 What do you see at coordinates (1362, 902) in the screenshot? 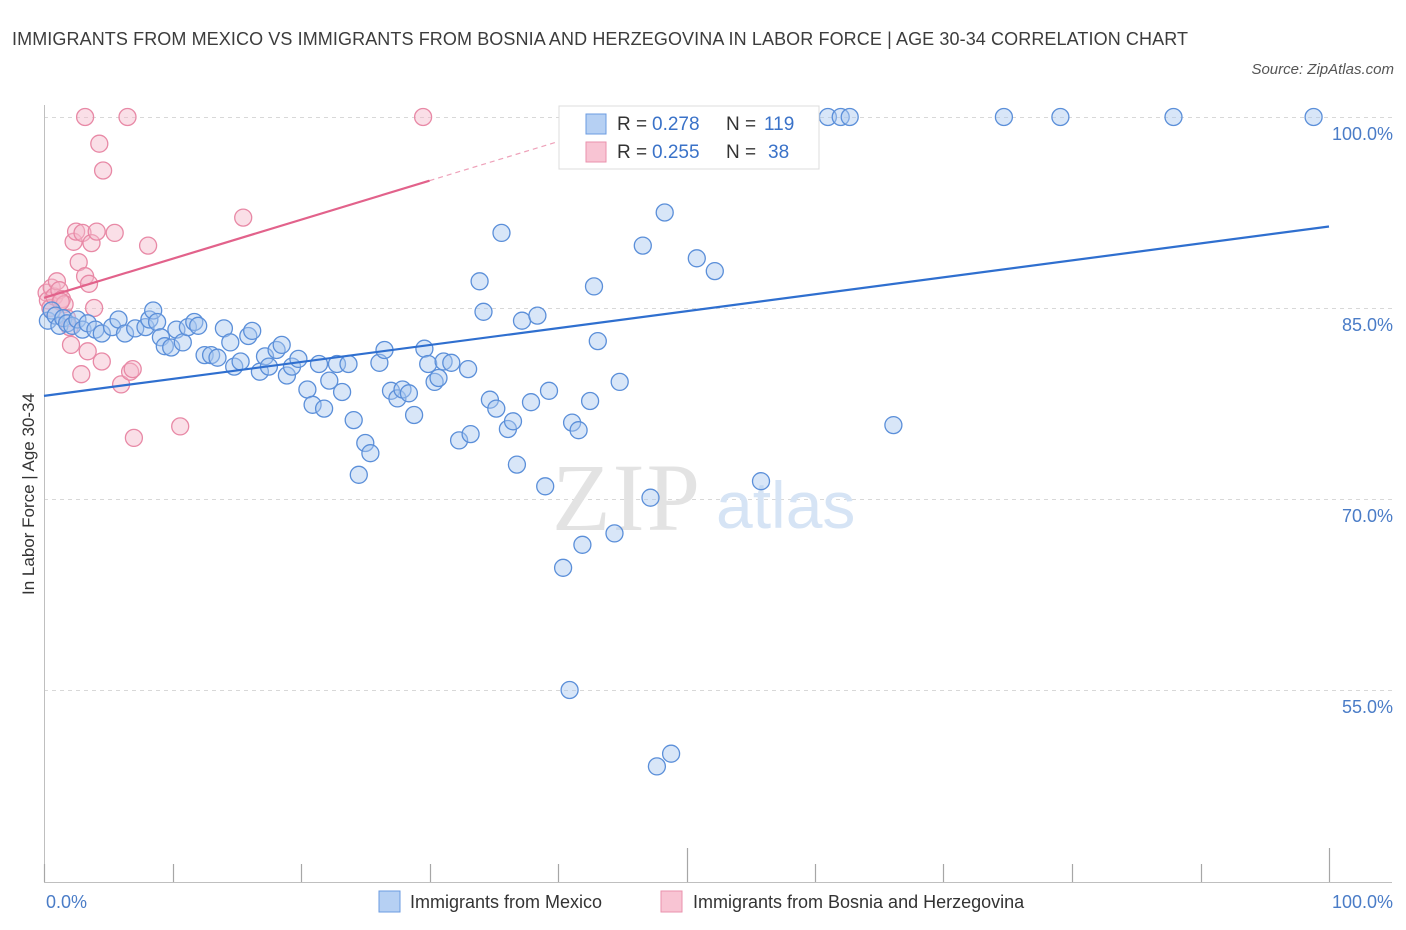
I see `x-tick-label-max: 100.0%` at bounding box center [1362, 902].